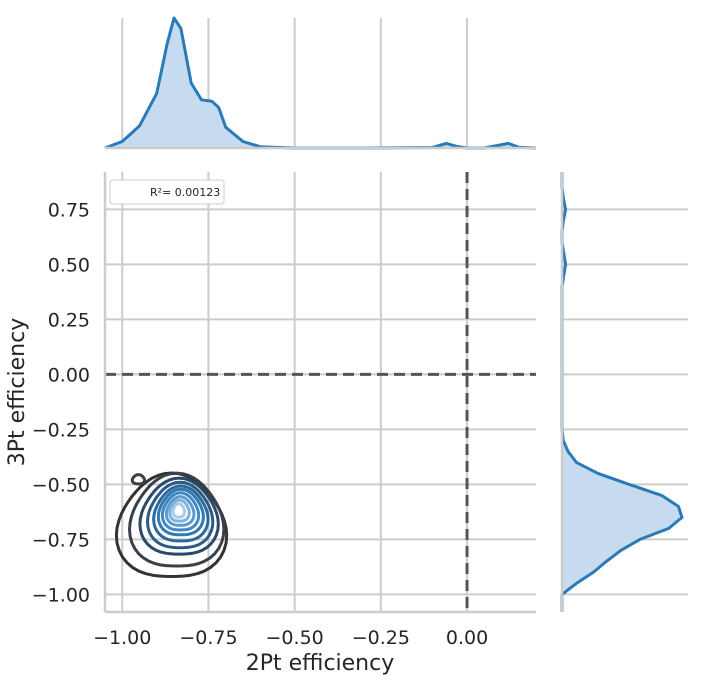 The height and width of the screenshot is (686, 707). I want to click on legend-box, so click(167, 192).